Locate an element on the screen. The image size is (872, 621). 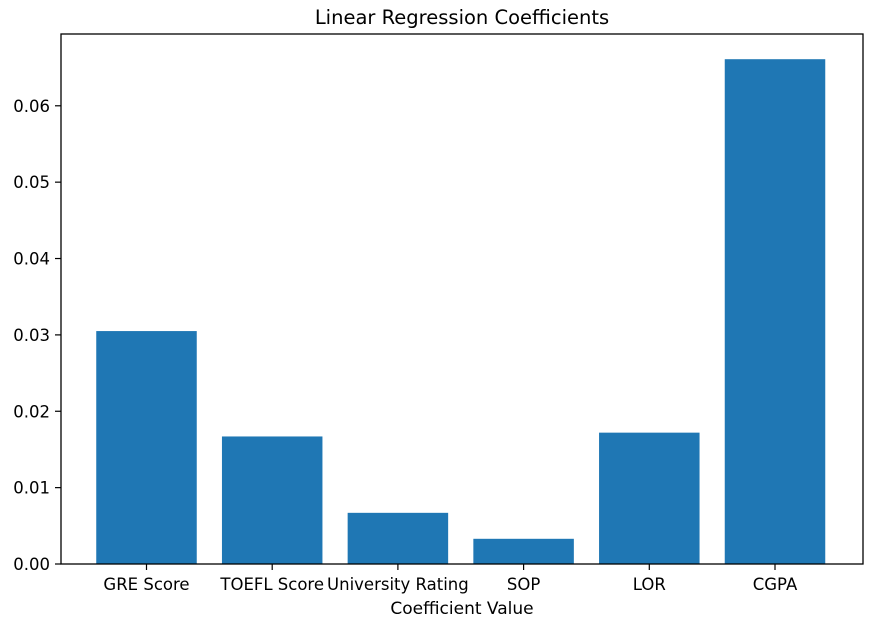
x-axis-label: Coefficient Value is located at coordinates (461, 608).